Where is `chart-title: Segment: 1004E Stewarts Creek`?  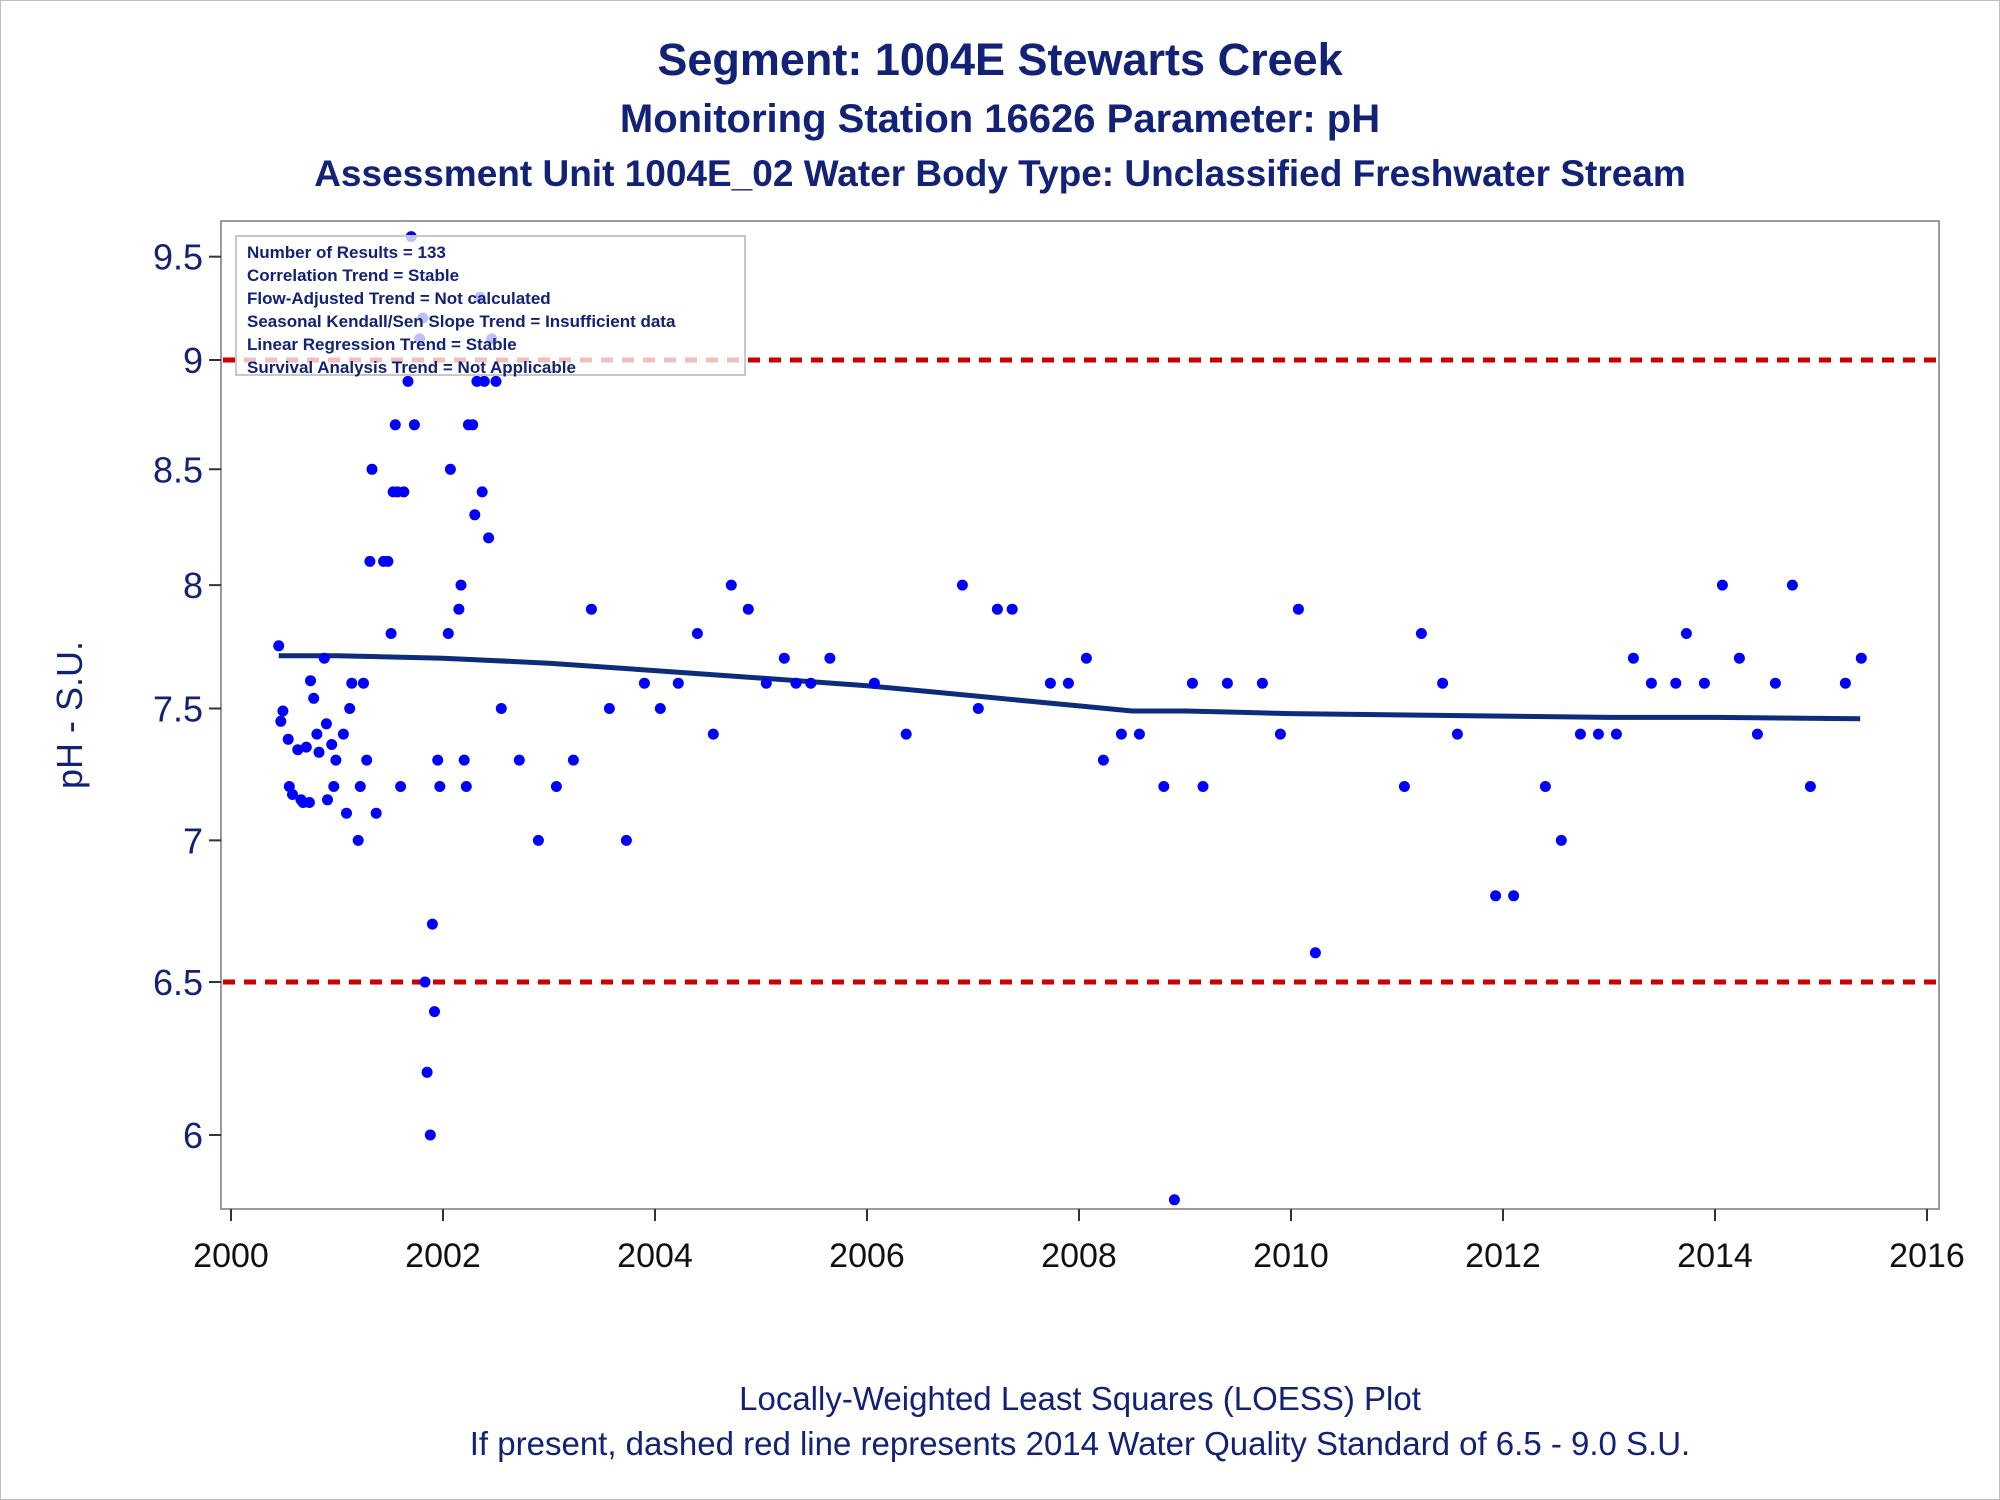 chart-title: Segment: 1004E Stewarts Creek is located at coordinates (1000, 59).